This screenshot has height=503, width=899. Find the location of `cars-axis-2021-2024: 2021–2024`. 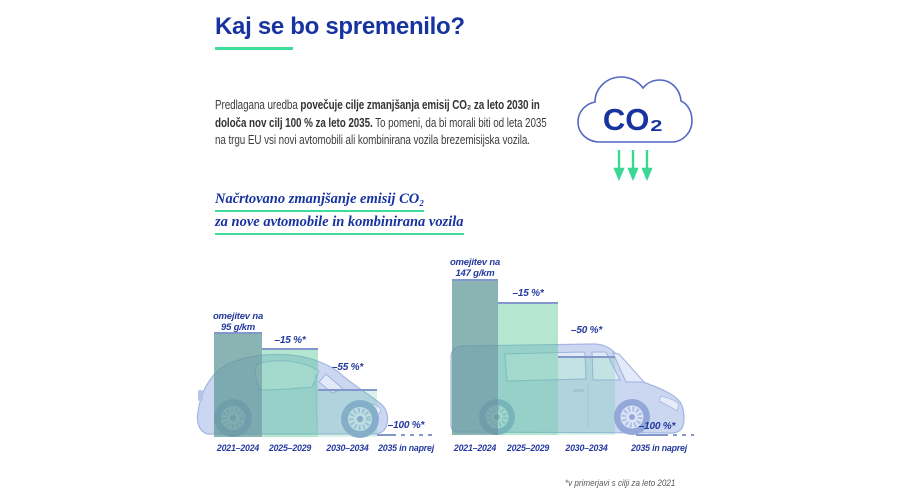

cars-axis-2021-2024: 2021–2024 is located at coordinates (238, 448).